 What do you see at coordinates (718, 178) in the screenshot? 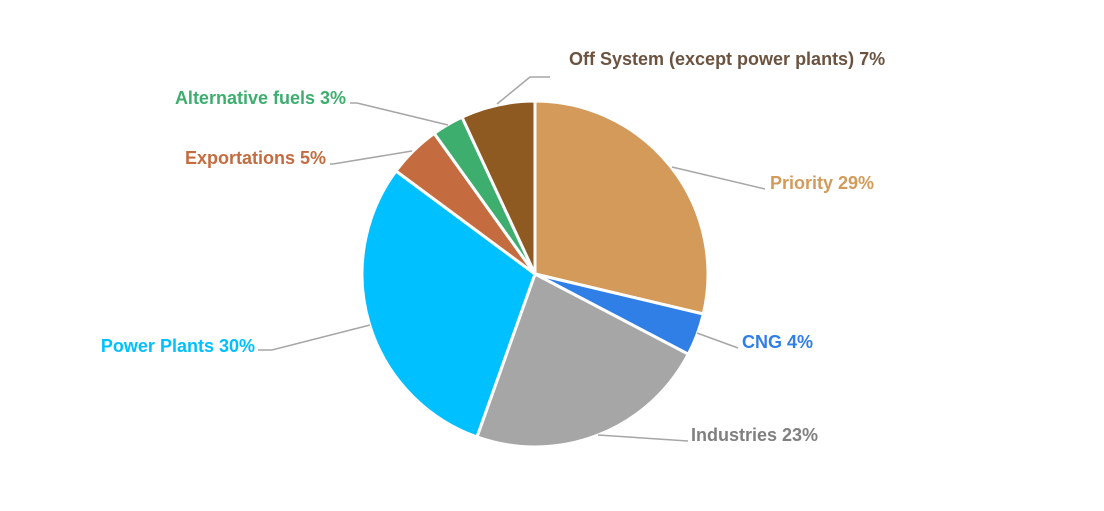
I see `leader-line-priority` at bounding box center [718, 178].